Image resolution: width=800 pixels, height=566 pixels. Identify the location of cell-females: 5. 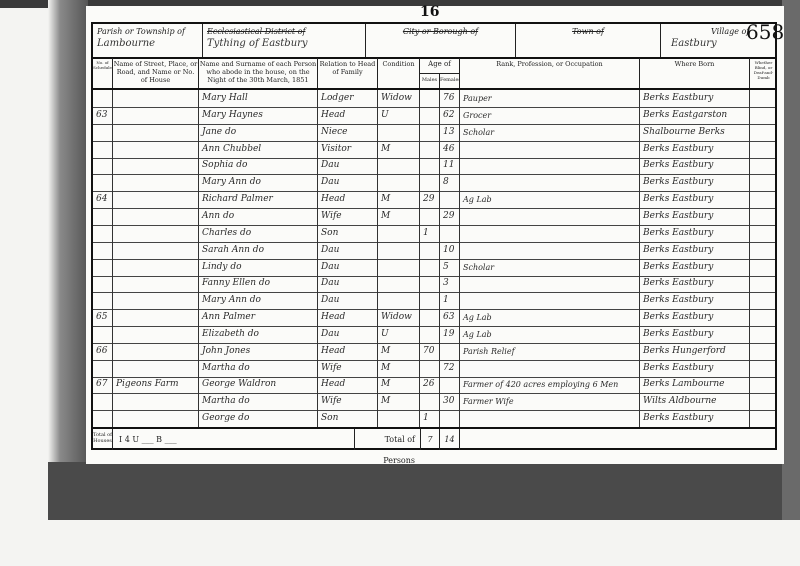
(450, 267).